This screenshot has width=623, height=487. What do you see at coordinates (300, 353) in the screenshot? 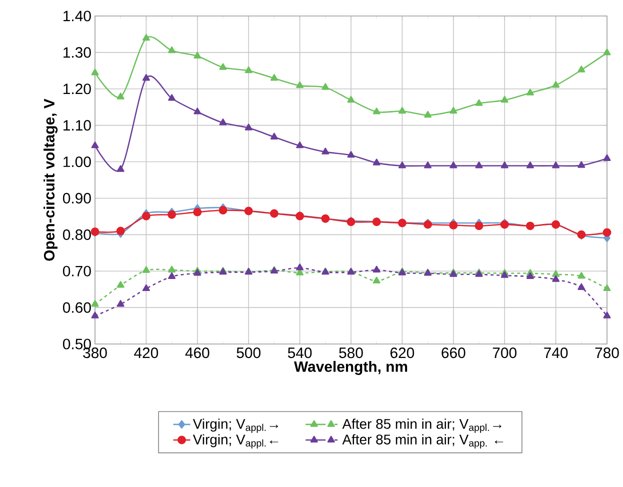
I see `x-tick-label: 540` at bounding box center [300, 353].